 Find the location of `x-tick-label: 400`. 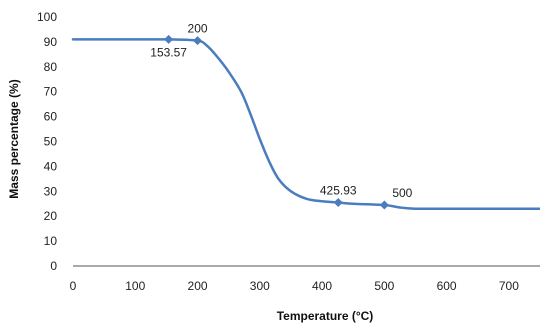

x-tick-label: 400 is located at coordinates (322, 286).